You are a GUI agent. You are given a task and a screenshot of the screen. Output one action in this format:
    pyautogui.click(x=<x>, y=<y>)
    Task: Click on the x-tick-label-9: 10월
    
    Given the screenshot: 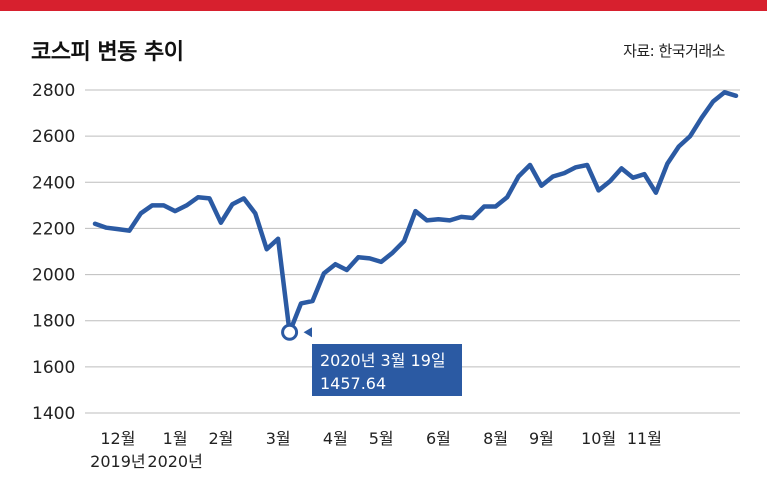 What is the action you would take?
    pyautogui.click(x=598, y=438)
    